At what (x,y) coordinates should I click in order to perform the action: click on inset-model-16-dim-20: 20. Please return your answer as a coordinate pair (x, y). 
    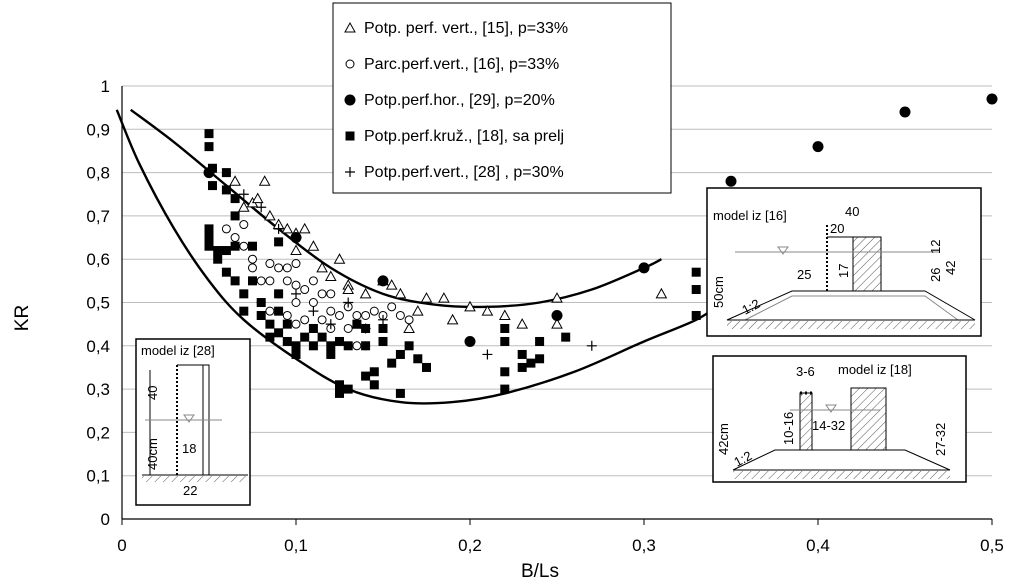
    Looking at the image, I should click on (837, 228).